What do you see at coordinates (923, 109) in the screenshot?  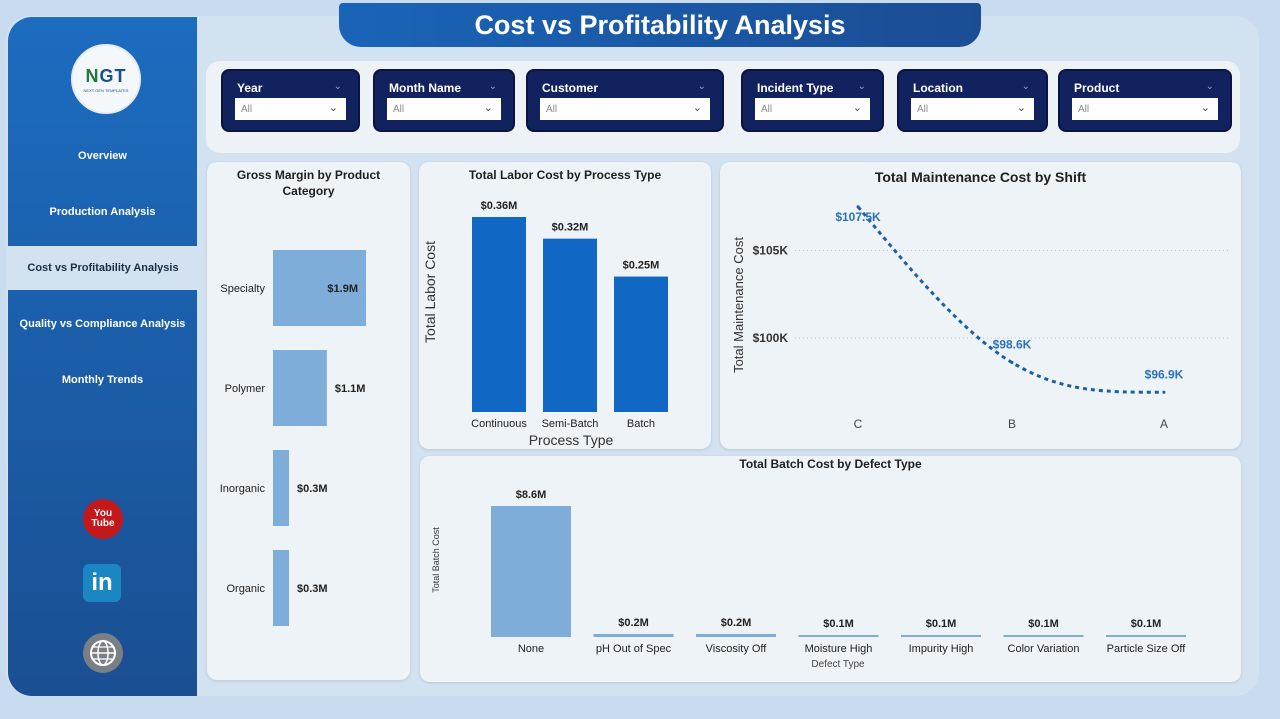 I see `slicer-location-value: All` at bounding box center [923, 109].